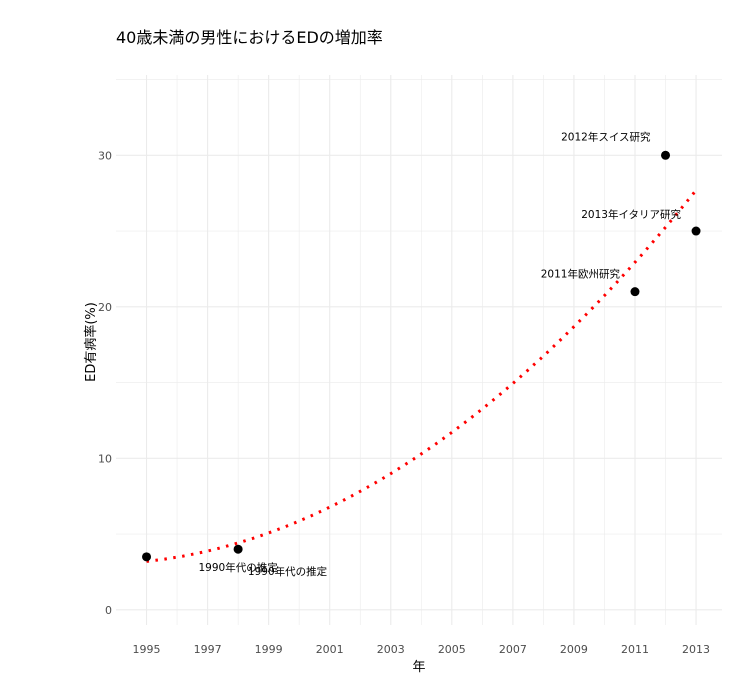 Image resolution: width=750 pixels, height=700 pixels. Describe the element at coordinates (696, 649) in the screenshot. I see `x-tick-label: 2013` at that location.